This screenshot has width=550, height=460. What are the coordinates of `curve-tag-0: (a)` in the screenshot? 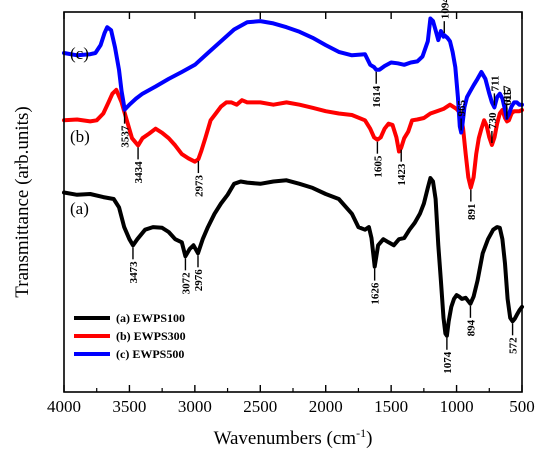 It's located at (79, 208).